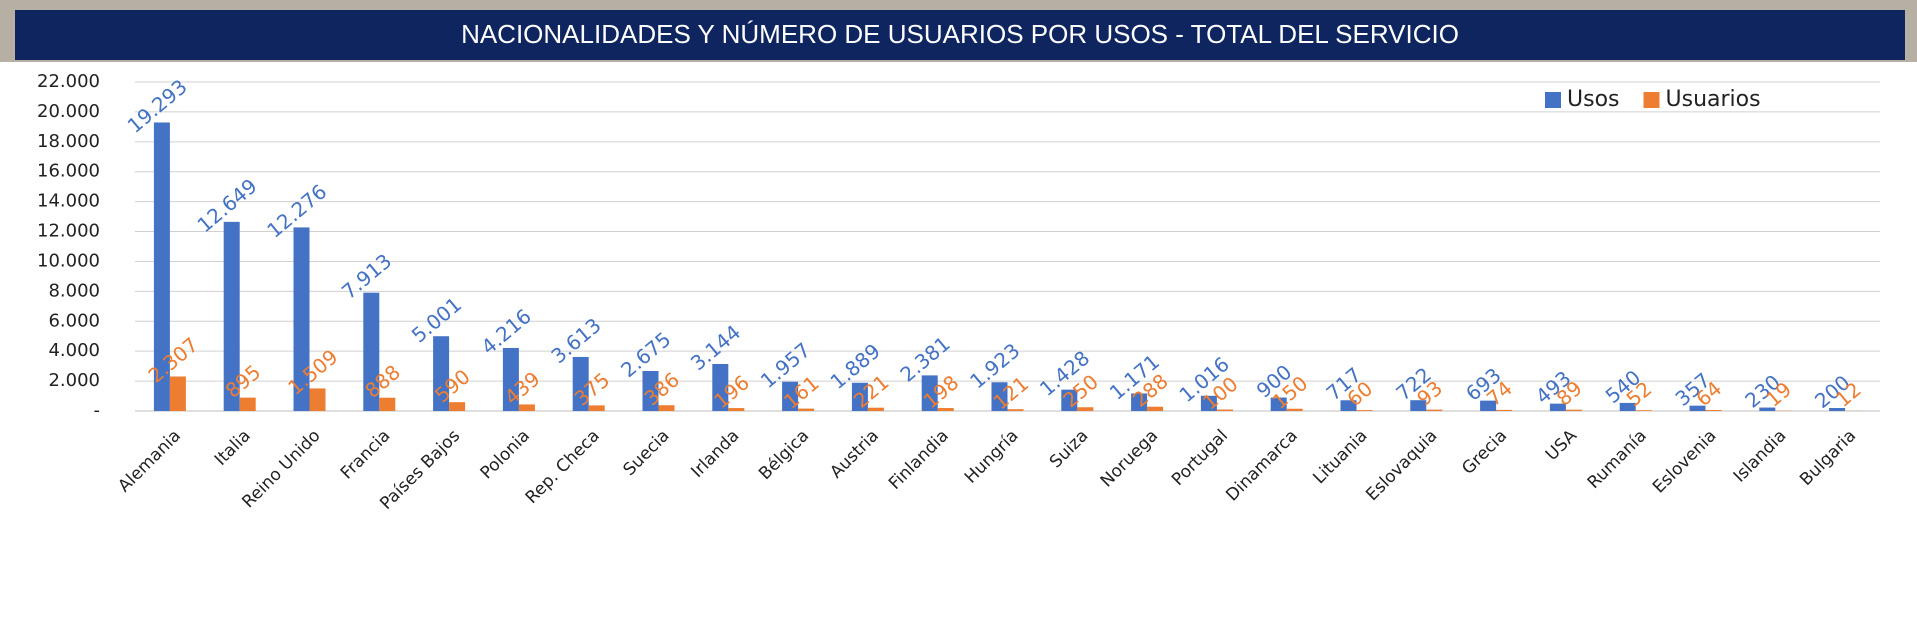  Describe the element at coordinates (68, 171) in the screenshot. I see `y-tick-label: 16.000` at that location.